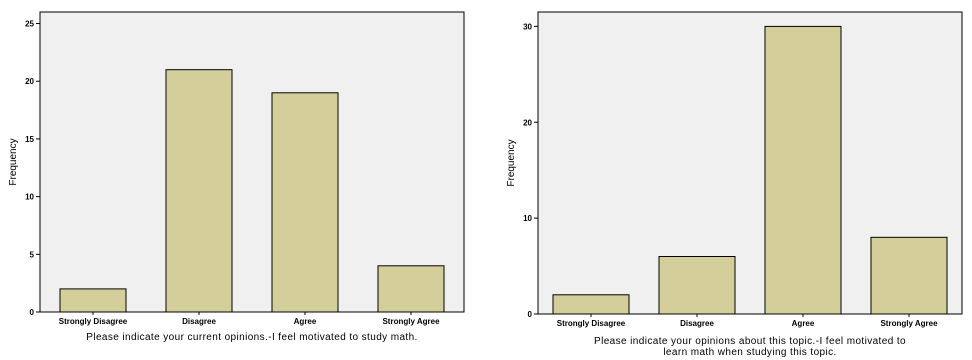  I want to click on x-axis-title-line-2: learn math when studying this topic., so click(749, 352).